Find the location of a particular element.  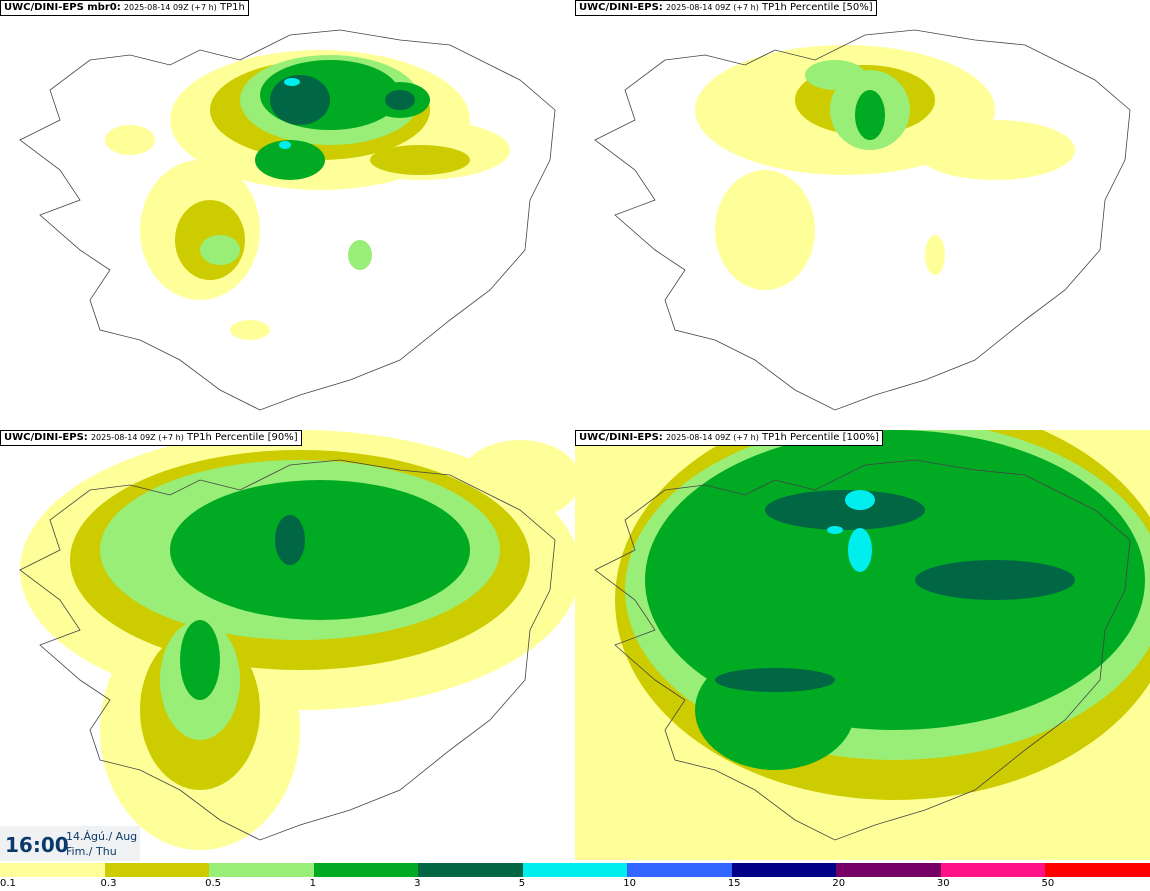

legend-label: 0.1 is located at coordinates (8, 883).